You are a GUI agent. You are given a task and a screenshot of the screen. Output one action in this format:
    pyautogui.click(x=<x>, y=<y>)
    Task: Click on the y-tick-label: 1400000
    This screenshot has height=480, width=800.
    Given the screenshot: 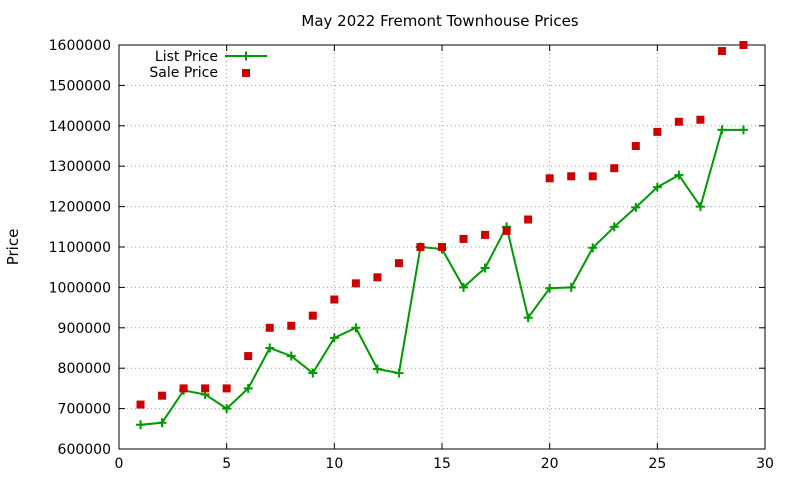 What is the action you would take?
    pyautogui.click(x=80, y=127)
    